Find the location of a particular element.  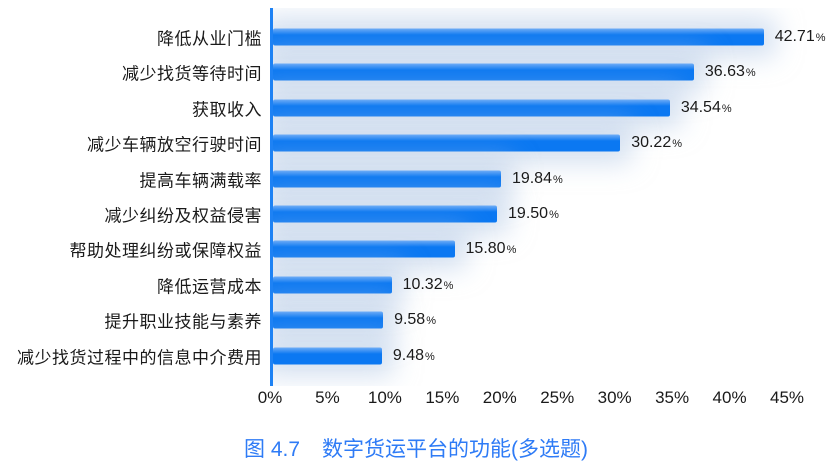

value-label: 42.71% is located at coordinates (800, 37).